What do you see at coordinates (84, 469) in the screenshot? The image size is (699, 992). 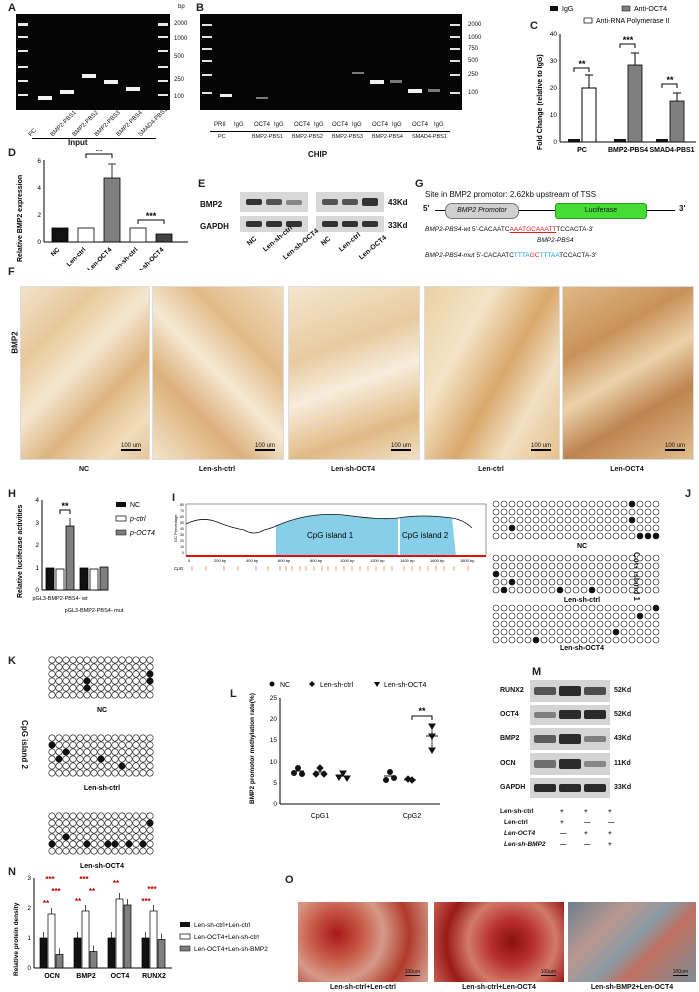 I see `ihc-caption: NC` at bounding box center [84, 469].